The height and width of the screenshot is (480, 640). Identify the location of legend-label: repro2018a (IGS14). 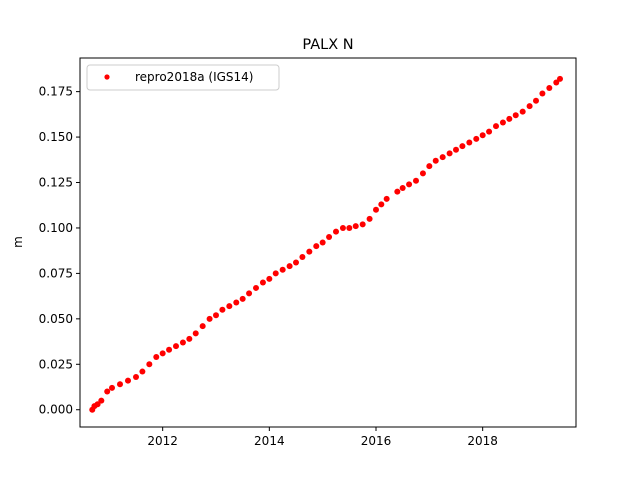
(194, 77).